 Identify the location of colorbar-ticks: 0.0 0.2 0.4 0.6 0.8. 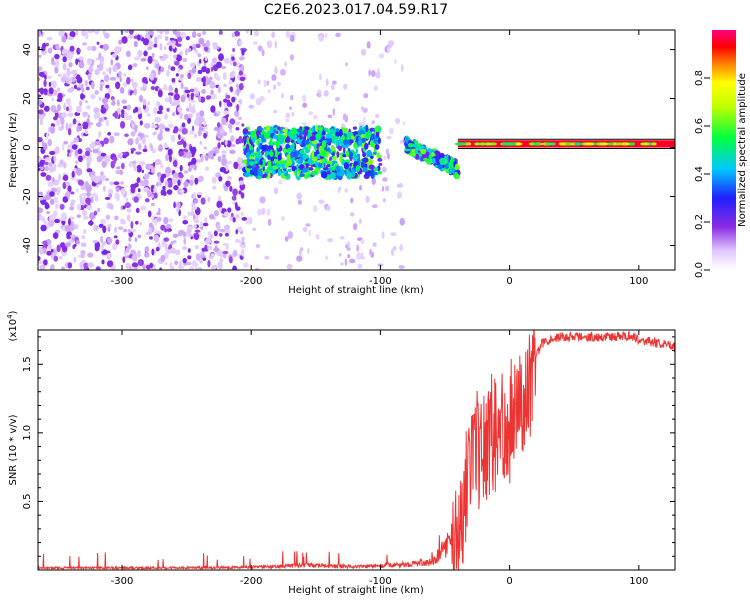
(702, 174).